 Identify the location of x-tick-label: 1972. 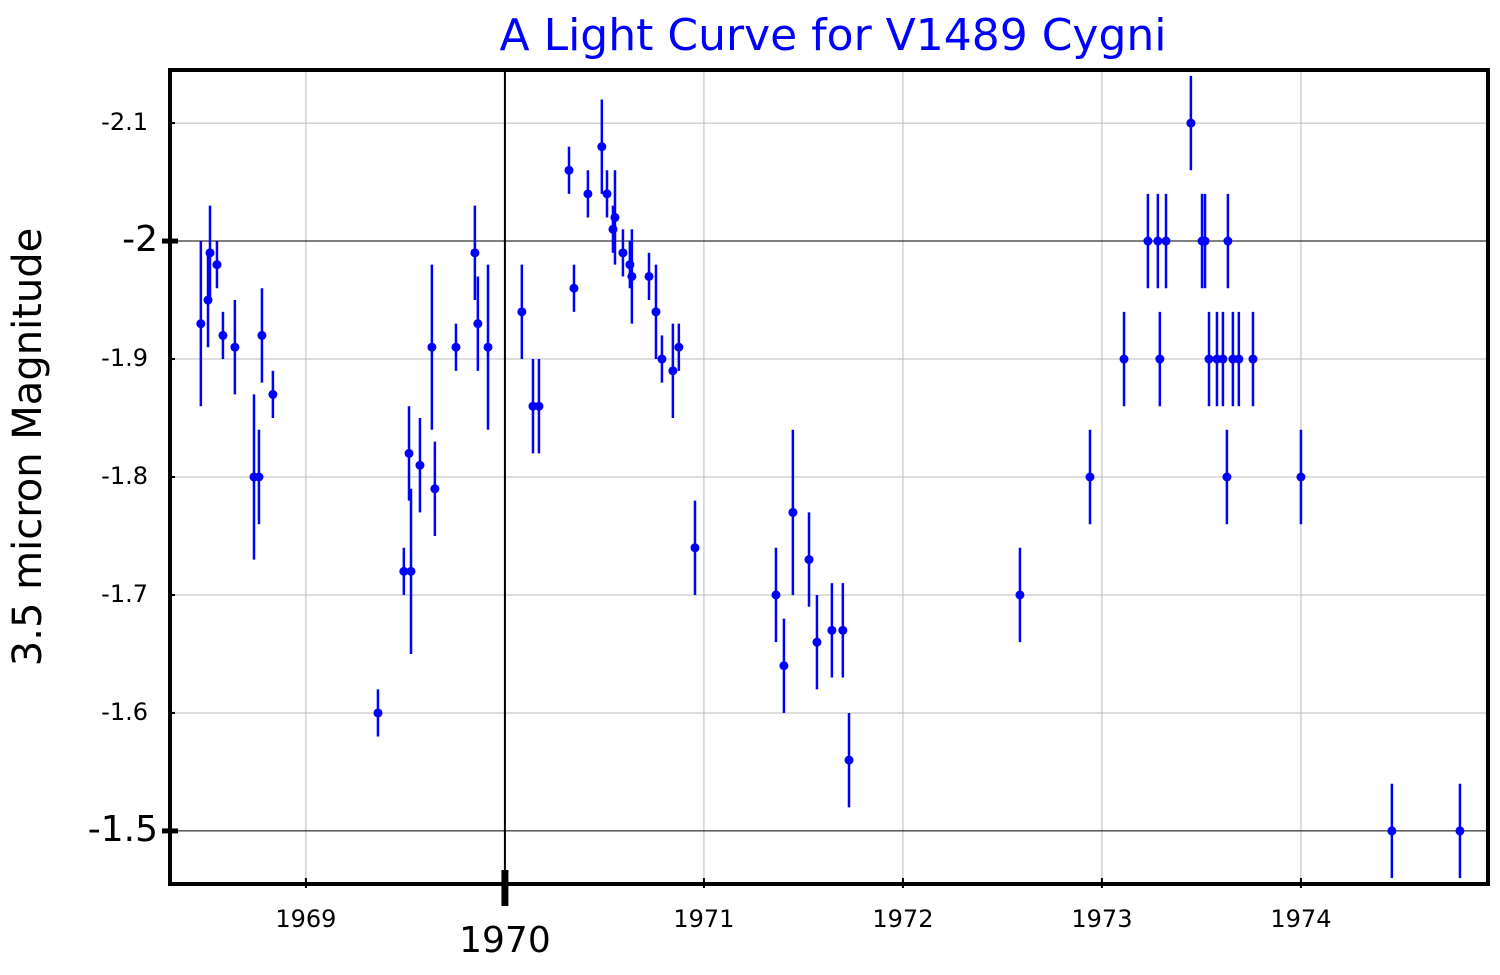
(902, 919).